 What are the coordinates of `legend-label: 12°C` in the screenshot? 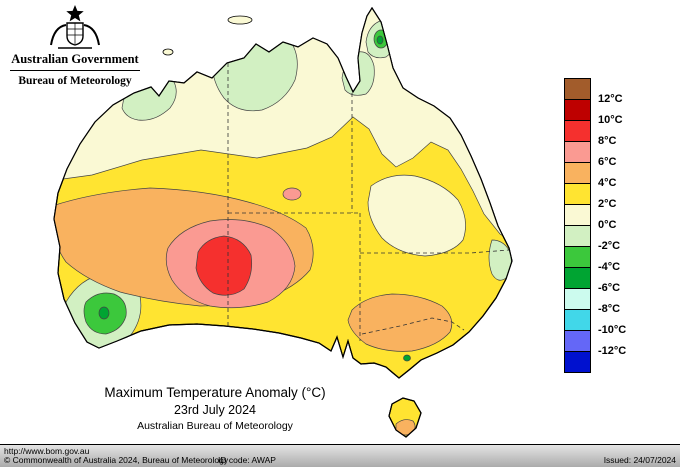 It's located at (610, 99).